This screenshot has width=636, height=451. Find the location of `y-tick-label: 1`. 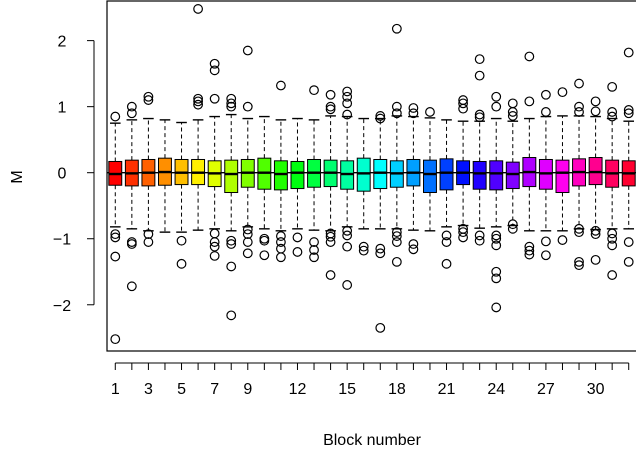

y-tick-label: 1 is located at coordinates (62, 108).